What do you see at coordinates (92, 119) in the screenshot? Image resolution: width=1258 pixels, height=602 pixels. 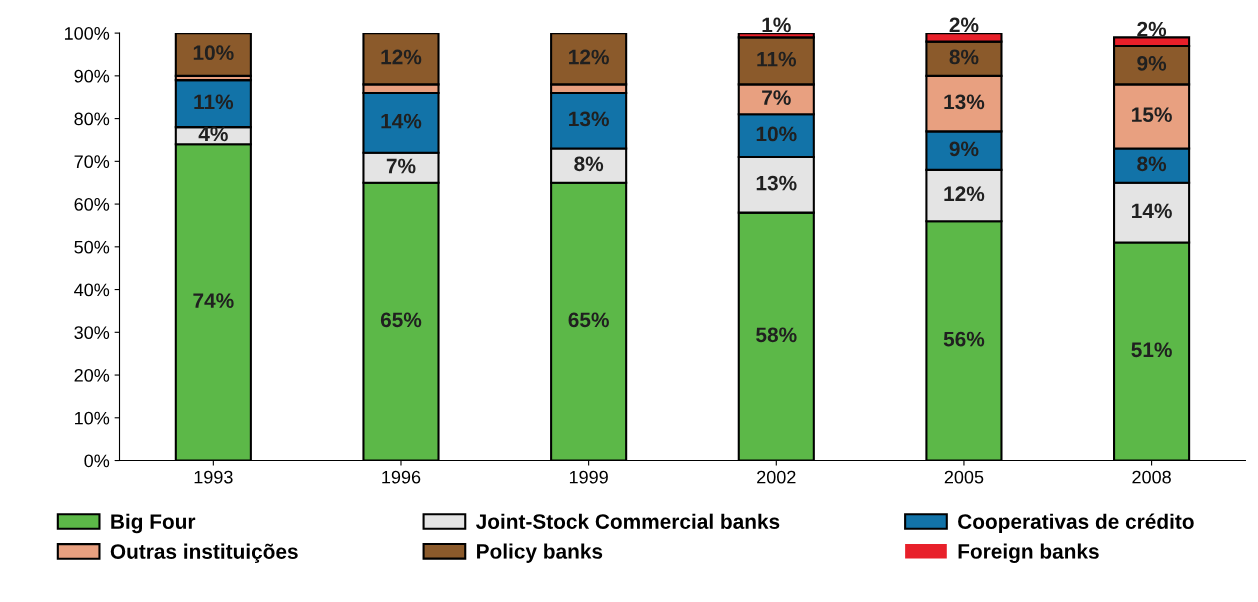 I see `y-tick-label: 80%` at bounding box center [92, 119].